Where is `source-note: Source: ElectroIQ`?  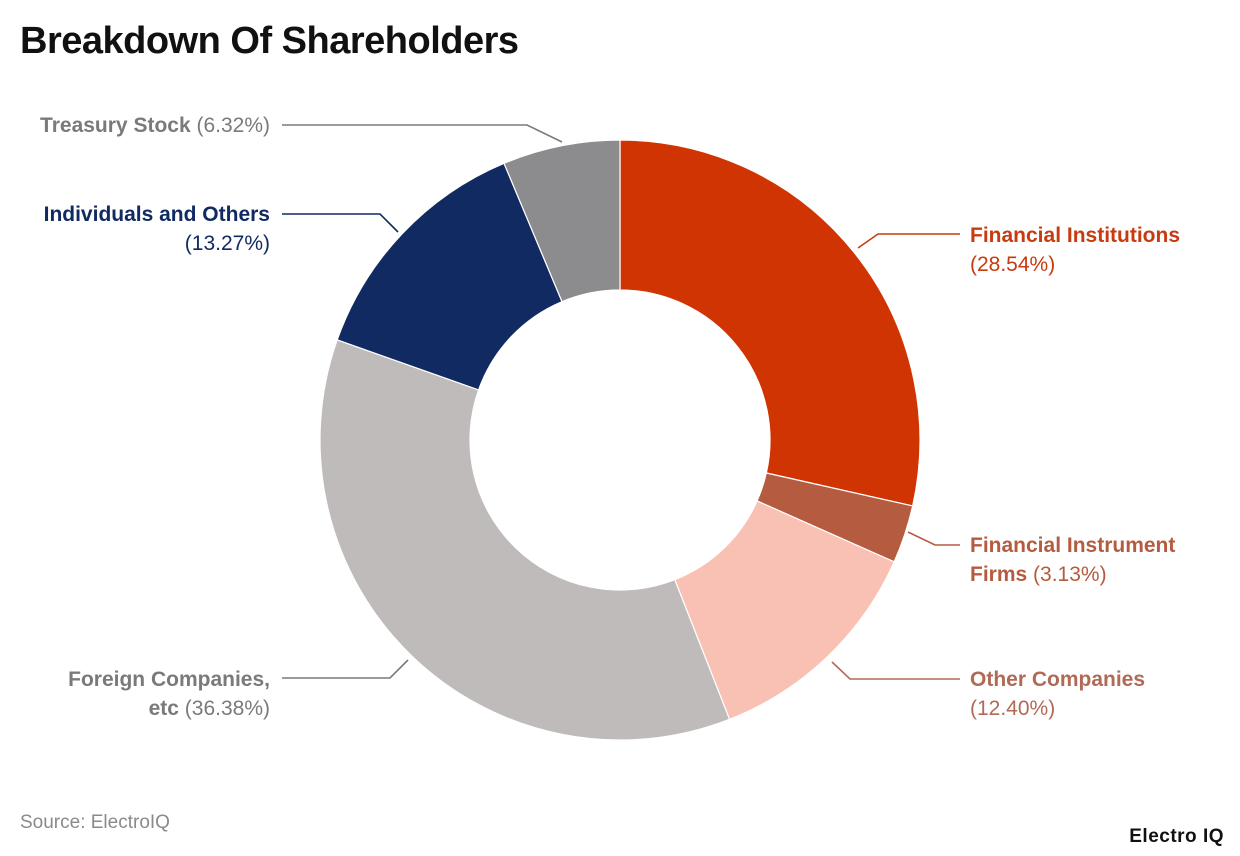 source-note: Source: ElectroIQ is located at coordinates (95, 822).